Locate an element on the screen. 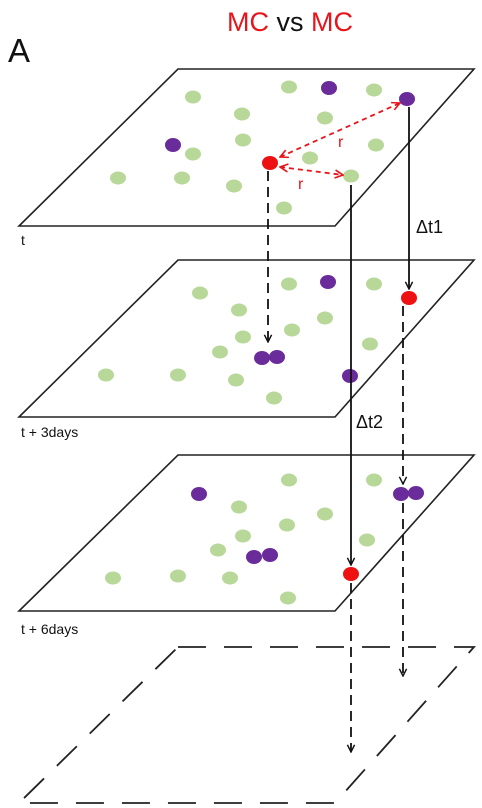  title-mc-right: MC is located at coordinates (332, 22).